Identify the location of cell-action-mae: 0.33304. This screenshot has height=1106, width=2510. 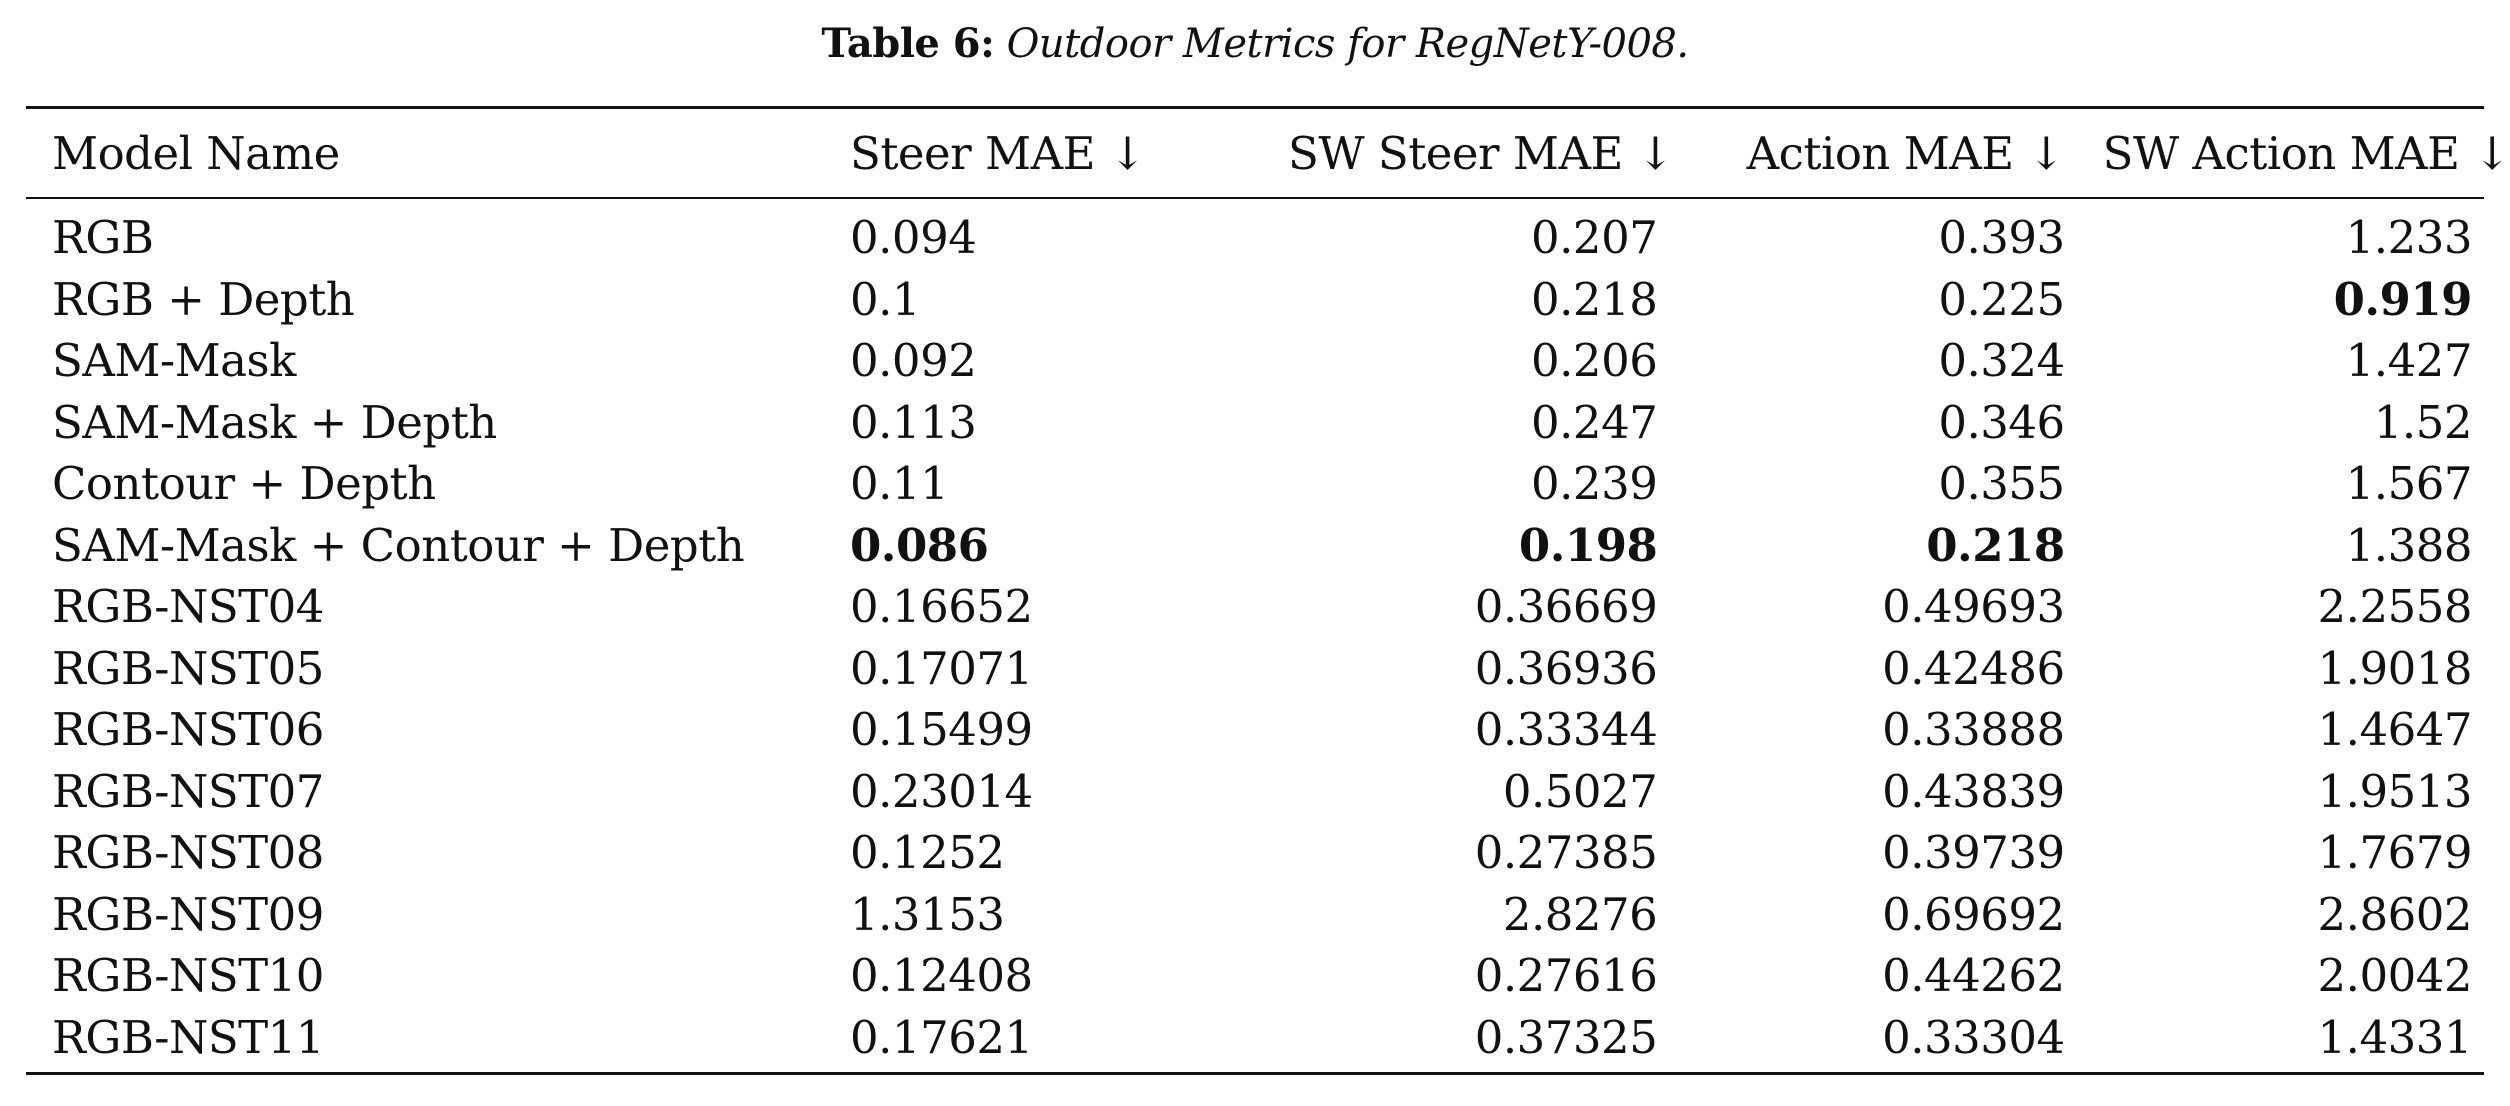
(1973, 1037).